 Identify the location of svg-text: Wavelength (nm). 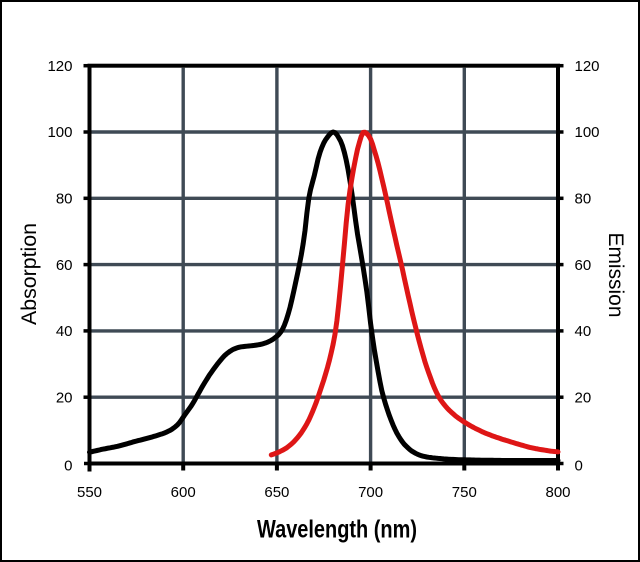
(337, 530).